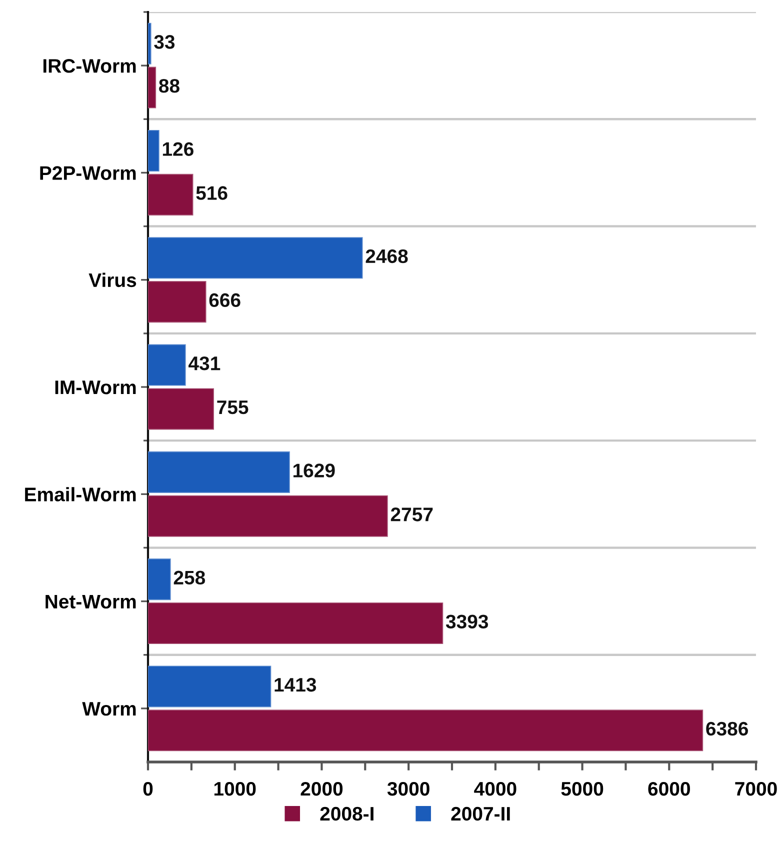 This screenshot has height=842, width=784. Describe the element at coordinates (204, 363) in the screenshot. I see `data-label: 431` at that location.